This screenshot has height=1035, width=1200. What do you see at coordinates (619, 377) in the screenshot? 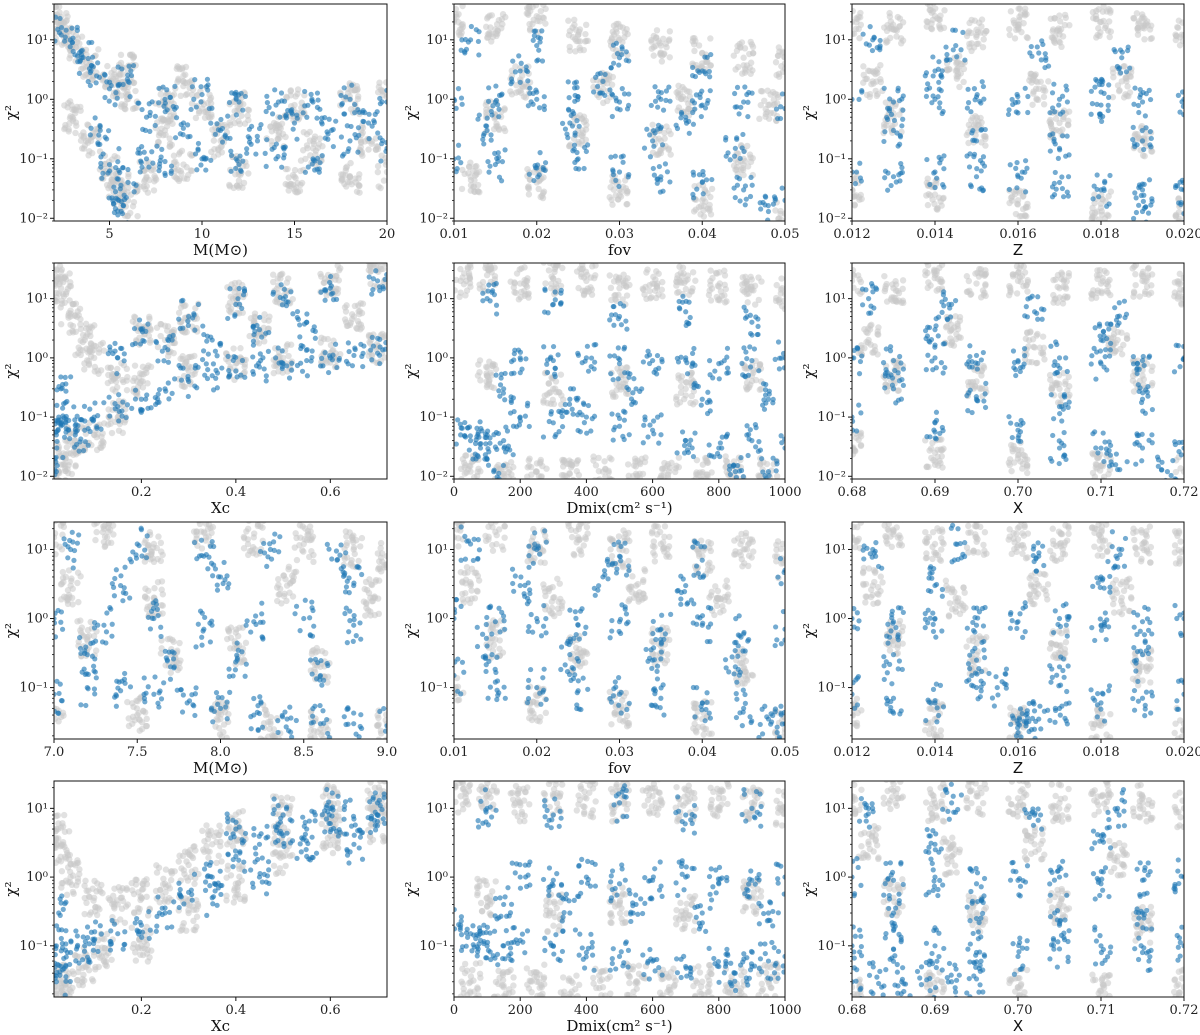
I see `data-points` at bounding box center [619, 377].